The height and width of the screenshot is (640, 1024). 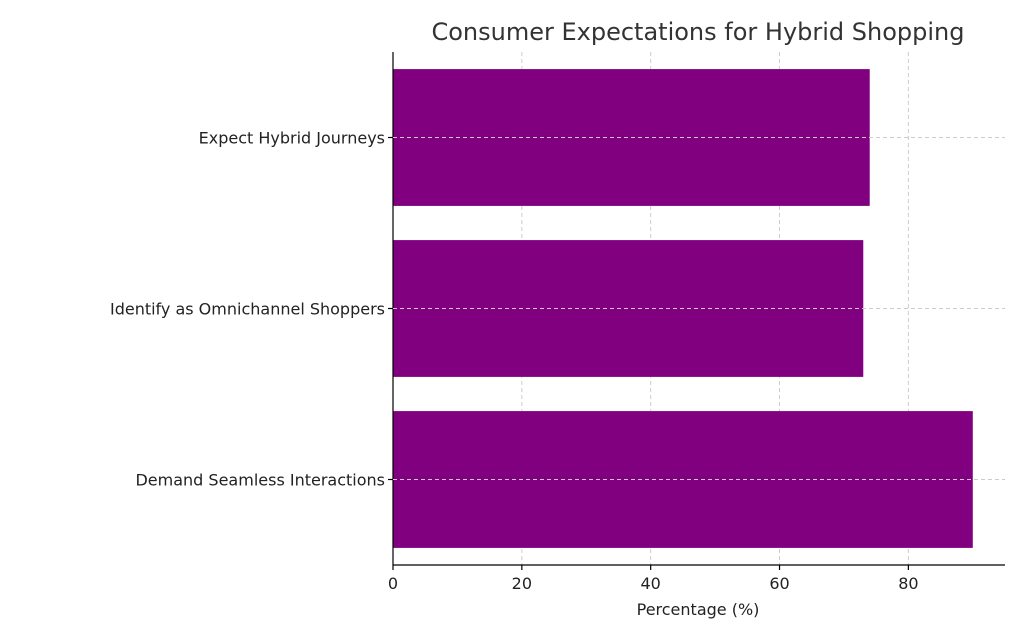 What do you see at coordinates (651, 583) in the screenshot?
I see `x-tick-label: 40` at bounding box center [651, 583].